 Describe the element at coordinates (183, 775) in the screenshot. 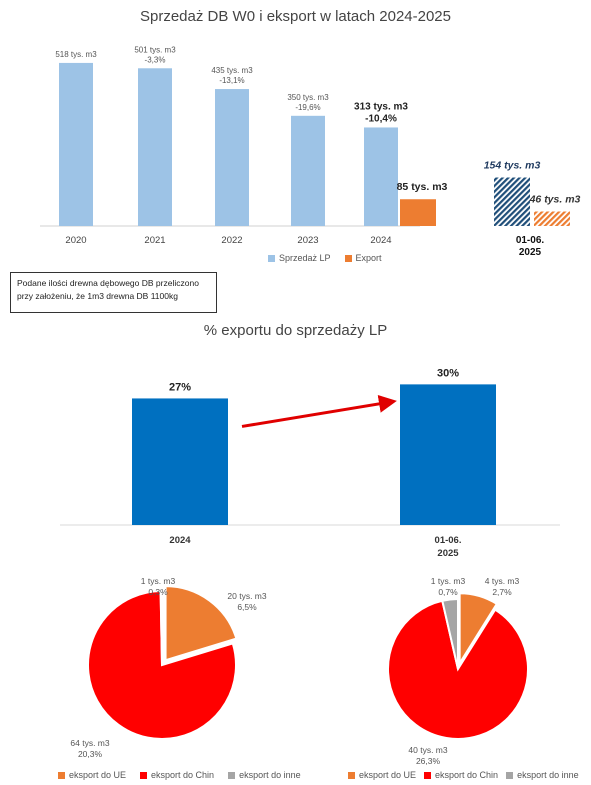

I see `pie-legend-left-china-label: eksport do Chin` at that location.